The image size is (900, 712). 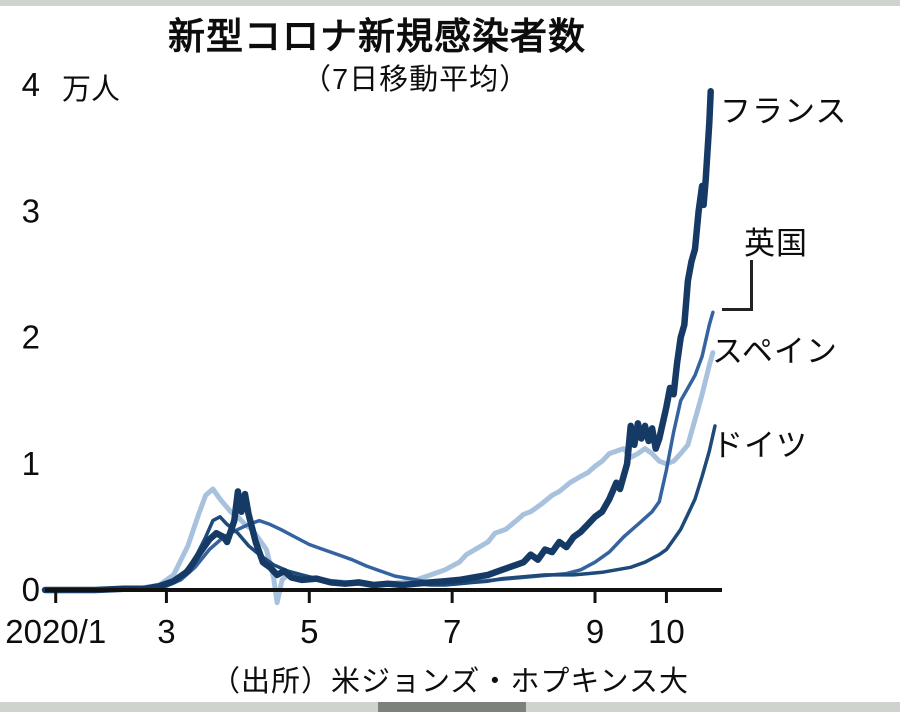 What do you see at coordinates (595, 631) in the screenshot?
I see `x-tick-label: 9` at bounding box center [595, 631].